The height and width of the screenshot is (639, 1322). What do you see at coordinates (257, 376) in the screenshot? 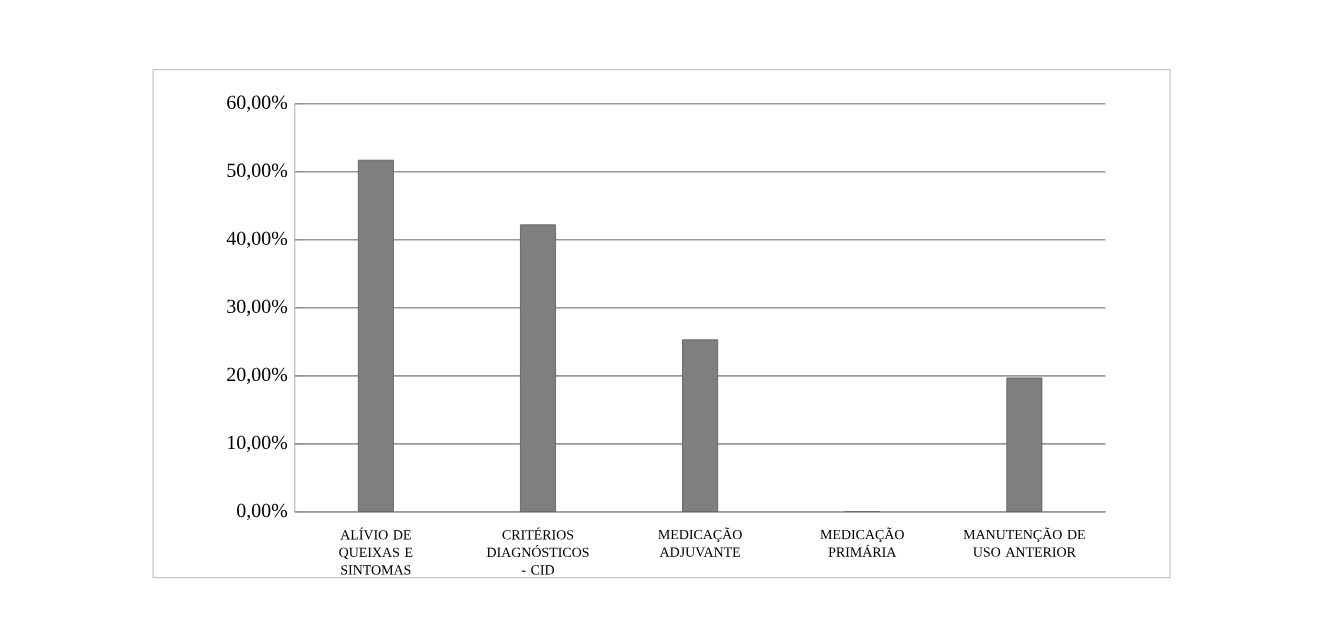
I see `y-tick-label: 20,00%` at bounding box center [257, 376].